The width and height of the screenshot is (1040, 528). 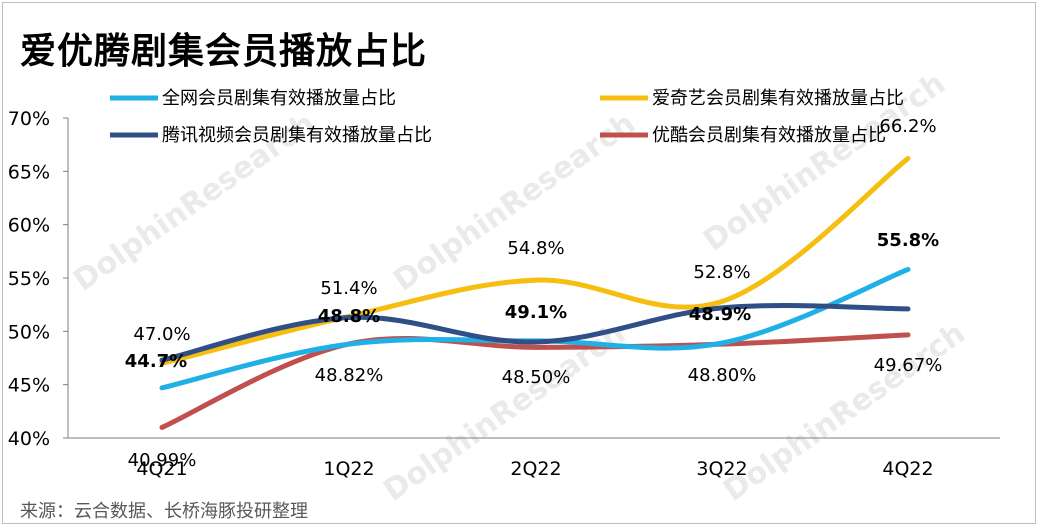 What do you see at coordinates (161, 469) in the screenshot?
I see `x-tick-label: 4Q21` at bounding box center [161, 469].